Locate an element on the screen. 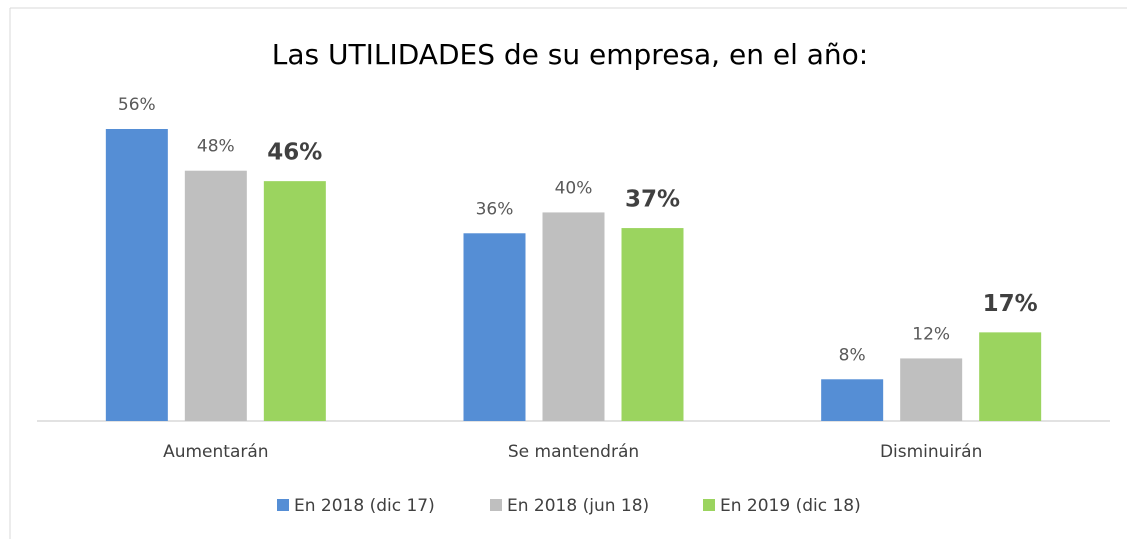 The width and height of the screenshot is (1127, 539). x-tick-label: Se mantendrán is located at coordinates (573, 452).